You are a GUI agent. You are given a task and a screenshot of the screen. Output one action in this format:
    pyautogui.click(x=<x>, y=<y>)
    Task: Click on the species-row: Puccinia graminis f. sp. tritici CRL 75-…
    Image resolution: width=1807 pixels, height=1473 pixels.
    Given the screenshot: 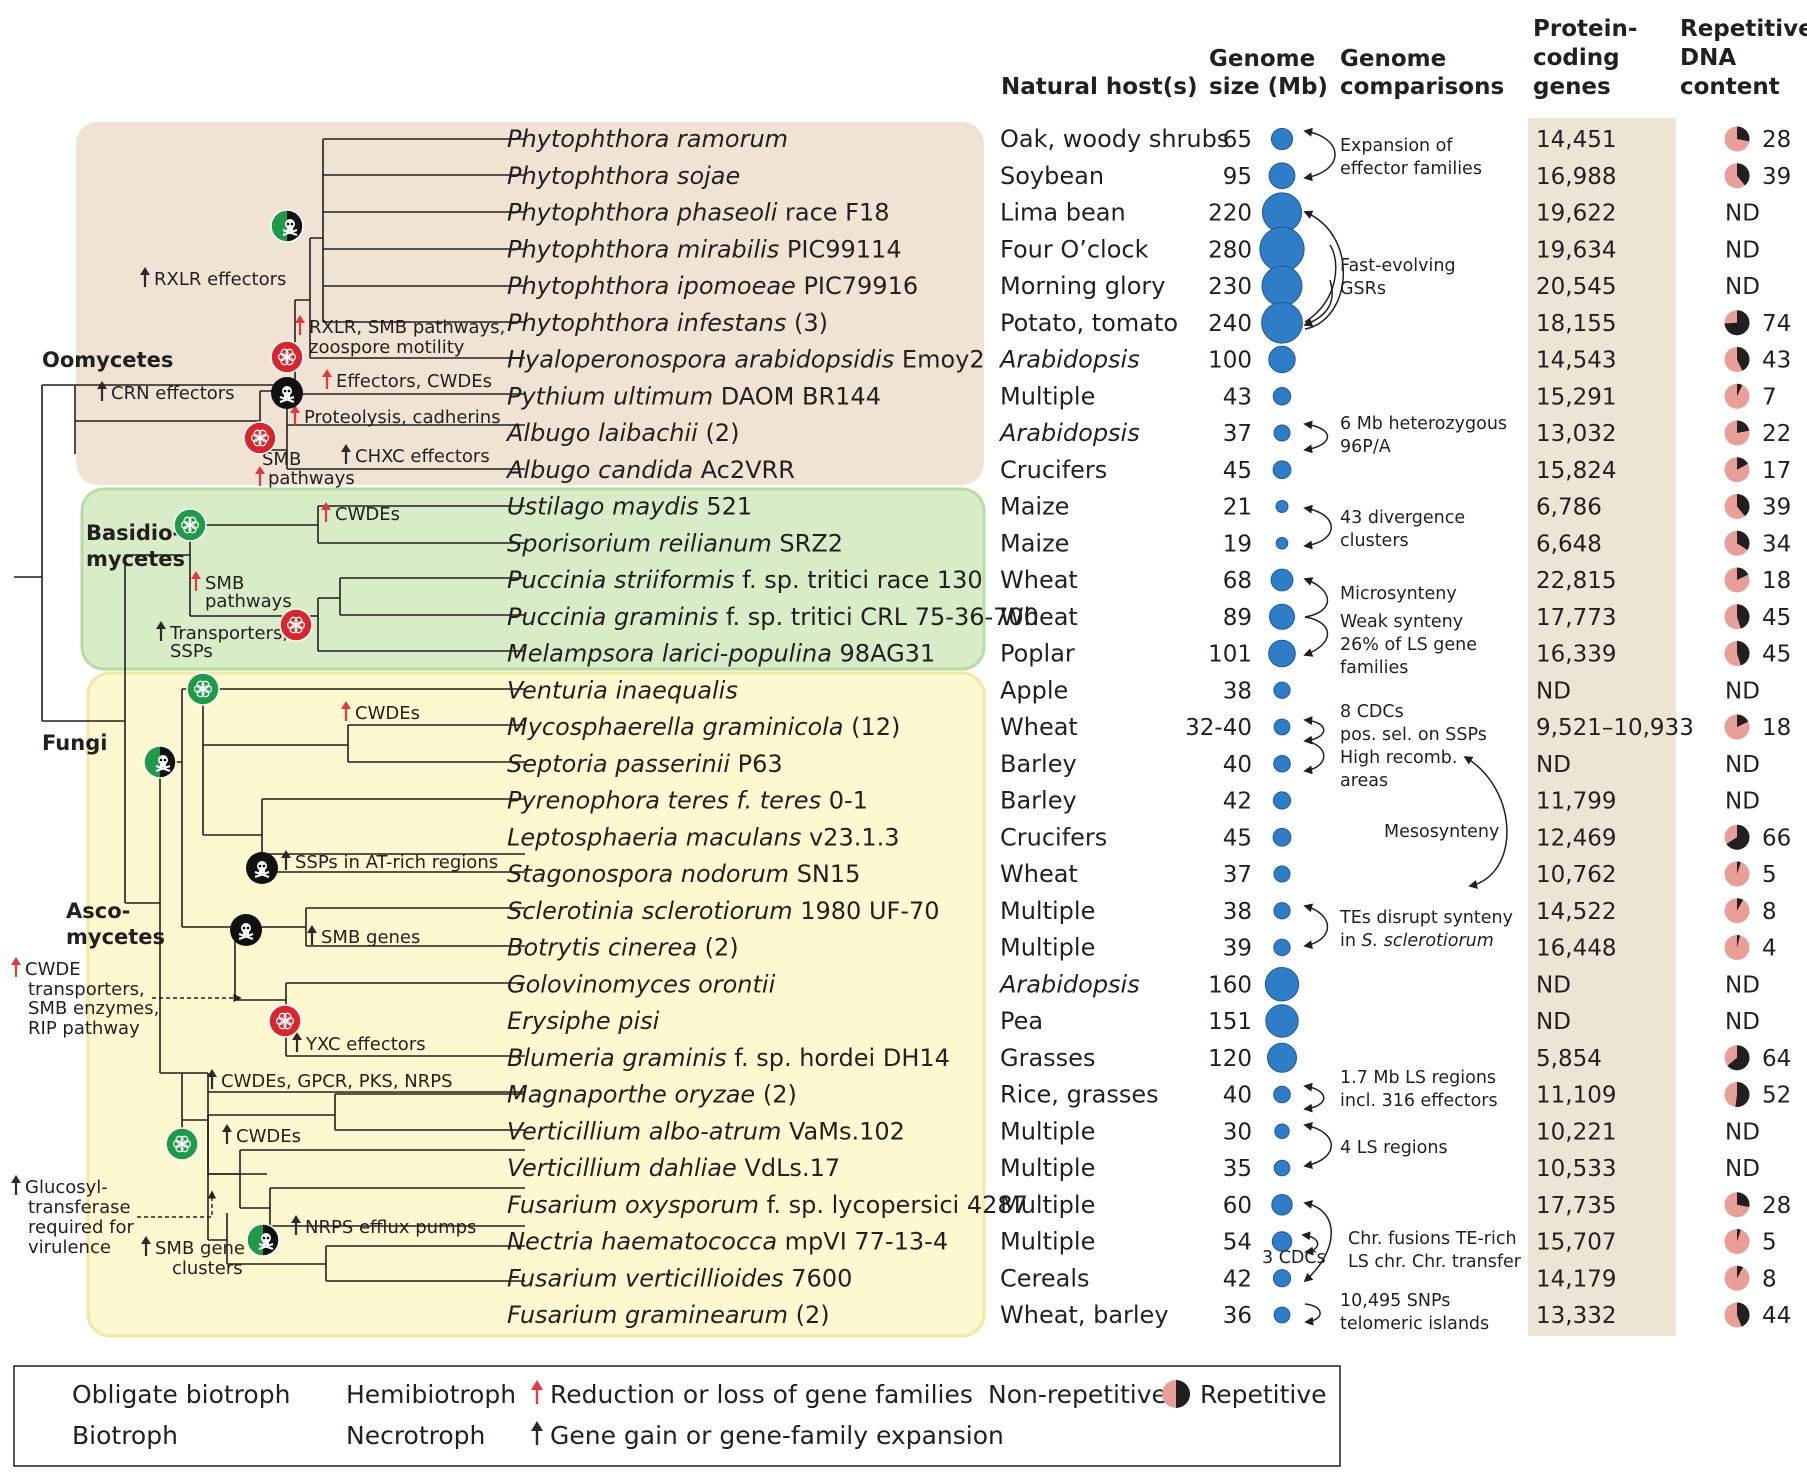 What is the action you would take?
    pyautogui.click(x=1149, y=617)
    